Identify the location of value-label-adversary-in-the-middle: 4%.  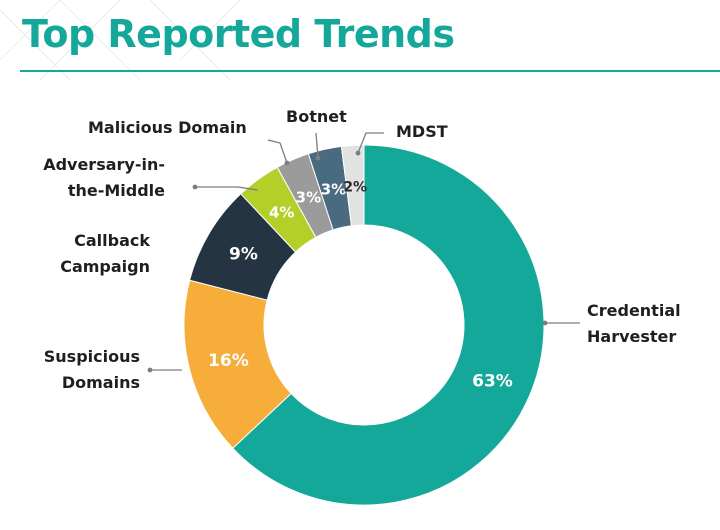
(281, 213).